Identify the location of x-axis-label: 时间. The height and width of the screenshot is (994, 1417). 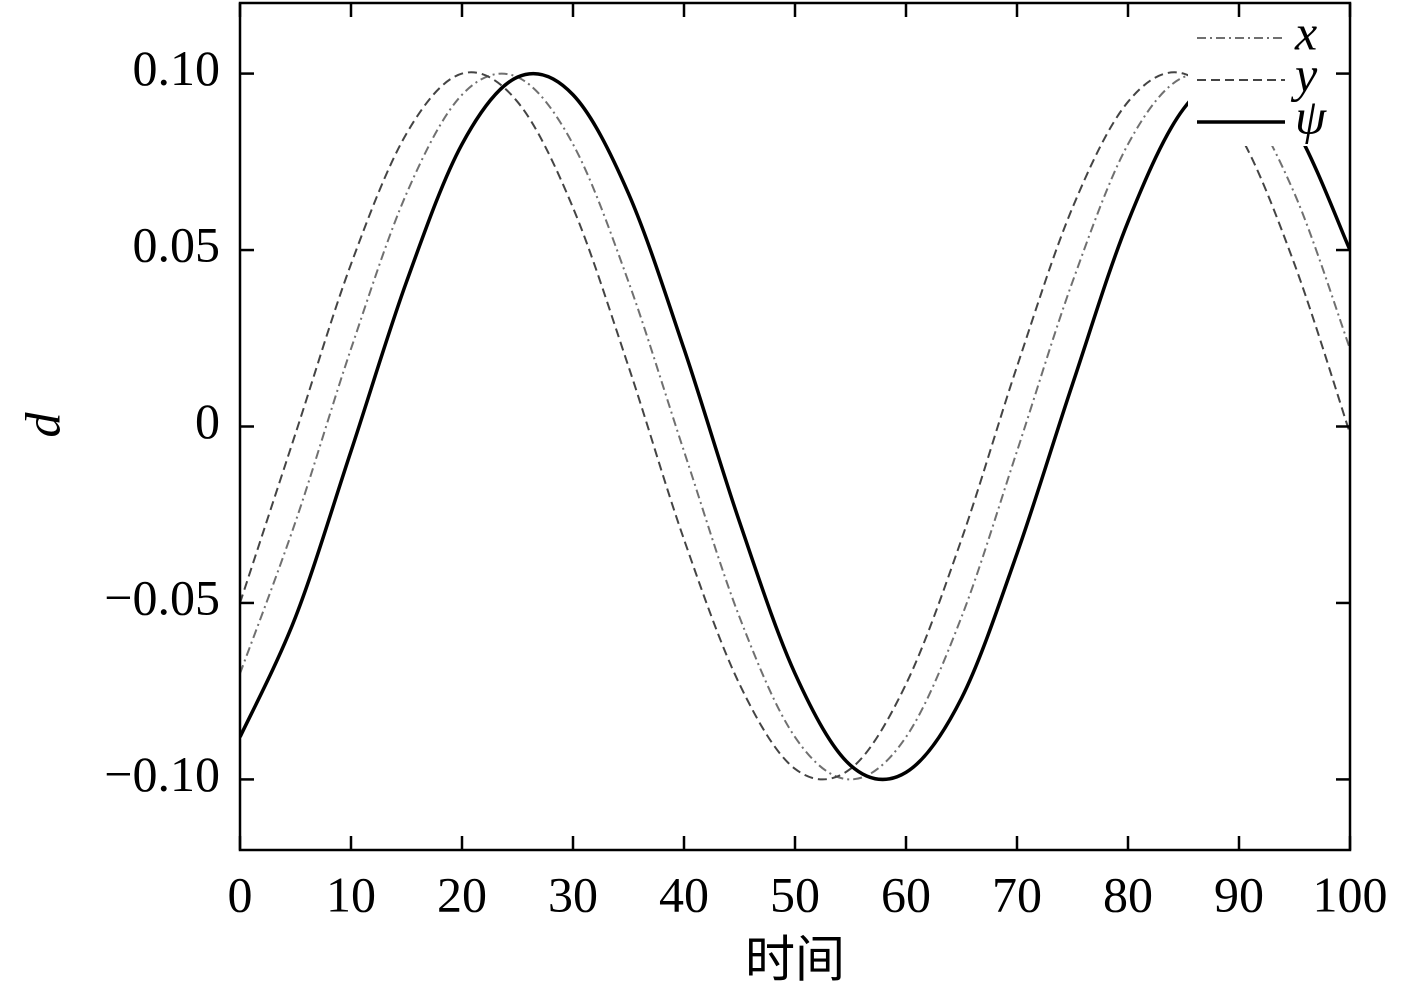
(795, 959).